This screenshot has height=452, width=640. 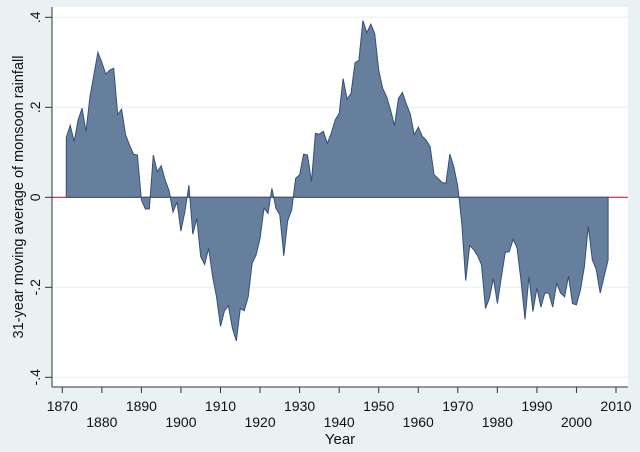 What do you see at coordinates (536, 406) in the screenshot?
I see `x-tick-label: 1990` at bounding box center [536, 406].